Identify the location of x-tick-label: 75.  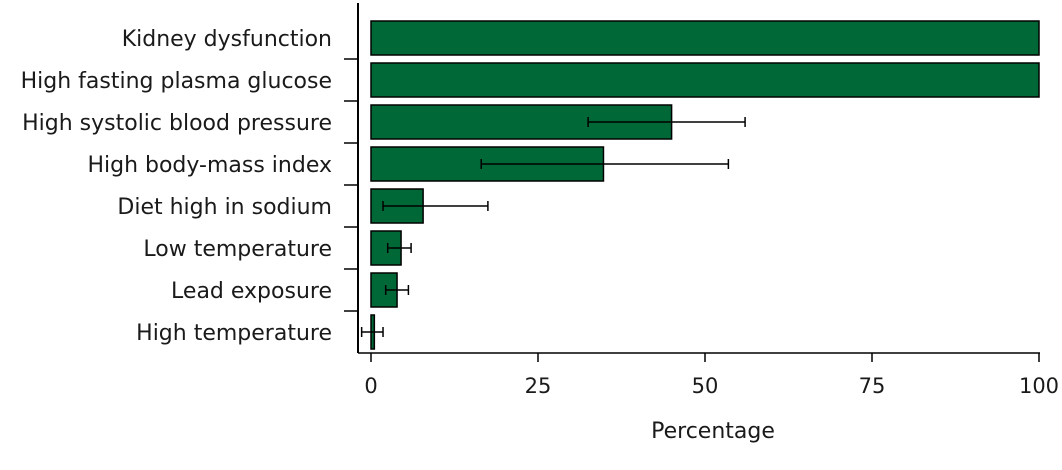
(872, 386).